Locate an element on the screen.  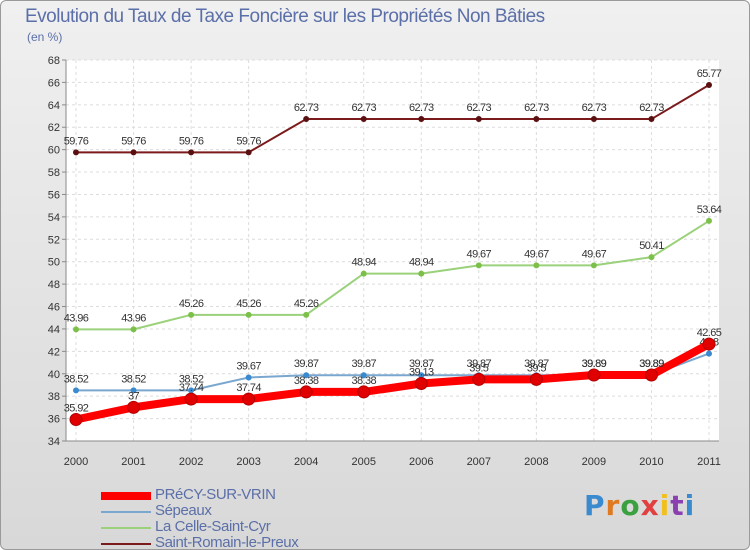
series-3-line is located at coordinates (393, 382).